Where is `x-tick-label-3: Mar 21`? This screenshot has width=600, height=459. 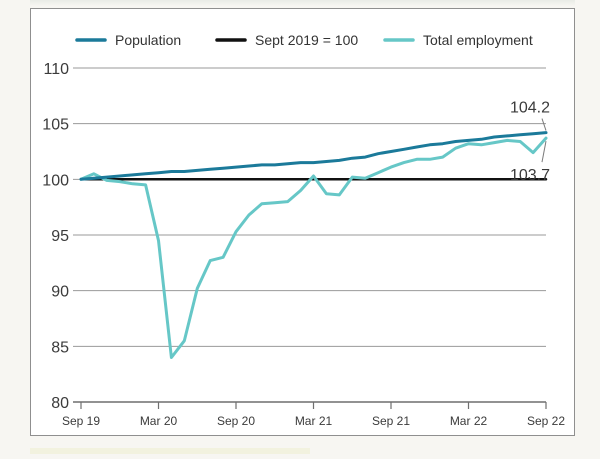 x-tick-label-3: Mar 21 is located at coordinates (314, 421).